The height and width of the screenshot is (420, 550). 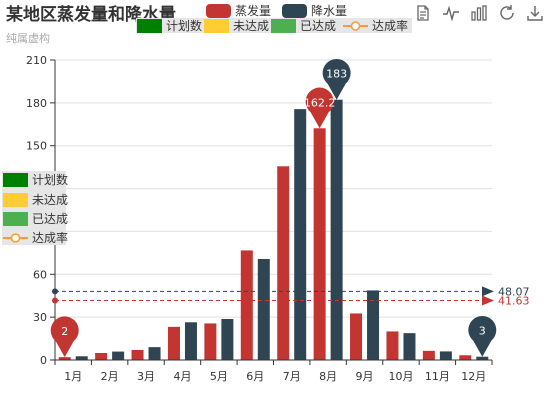 What do you see at coordinates (336, 74) in the screenshot?
I see `mark-point-label: 183` at bounding box center [336, 74].